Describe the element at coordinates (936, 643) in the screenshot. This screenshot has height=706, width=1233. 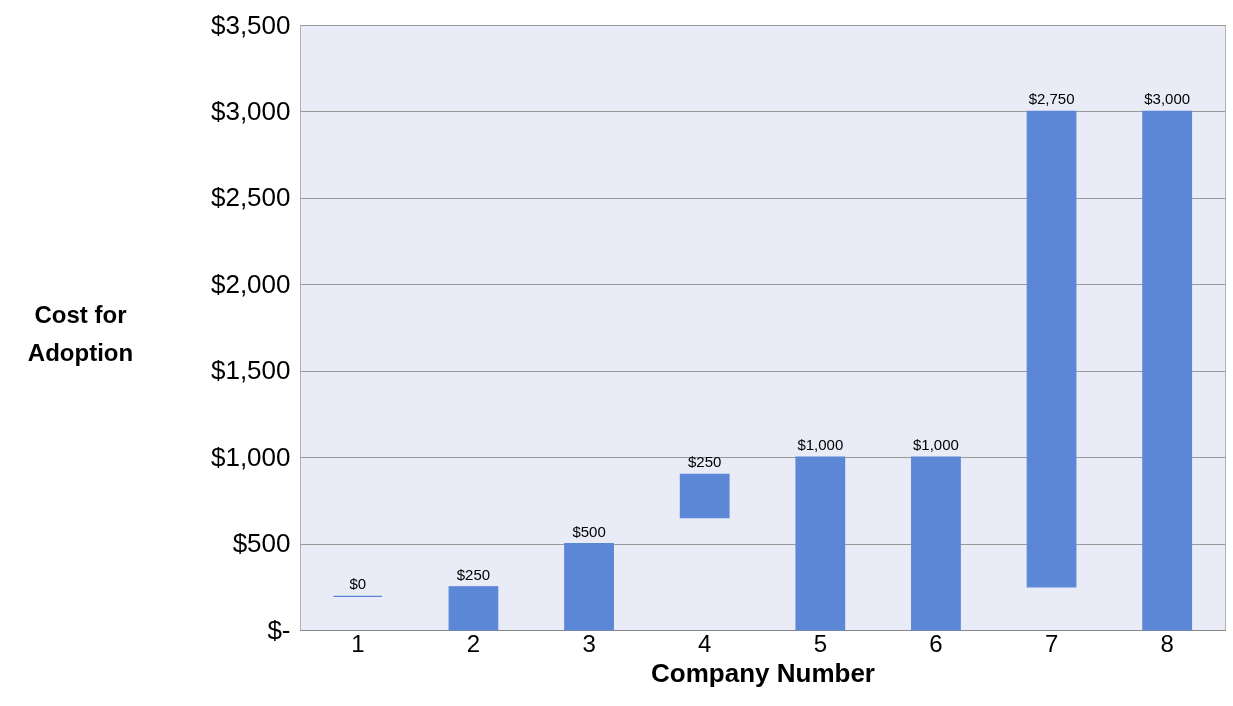
I see `x-tick-label: 6` at that location.